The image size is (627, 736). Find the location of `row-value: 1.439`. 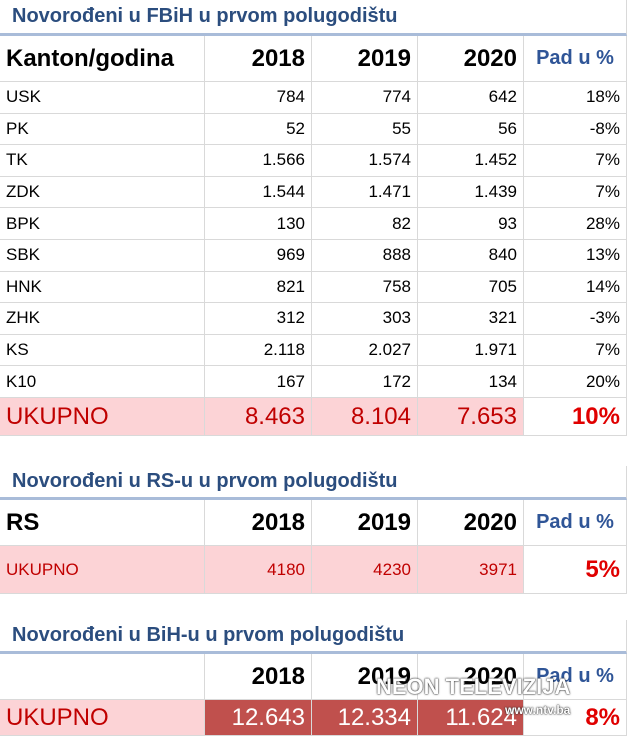

row-value: 1.439 is located at coordinates (471, 192).